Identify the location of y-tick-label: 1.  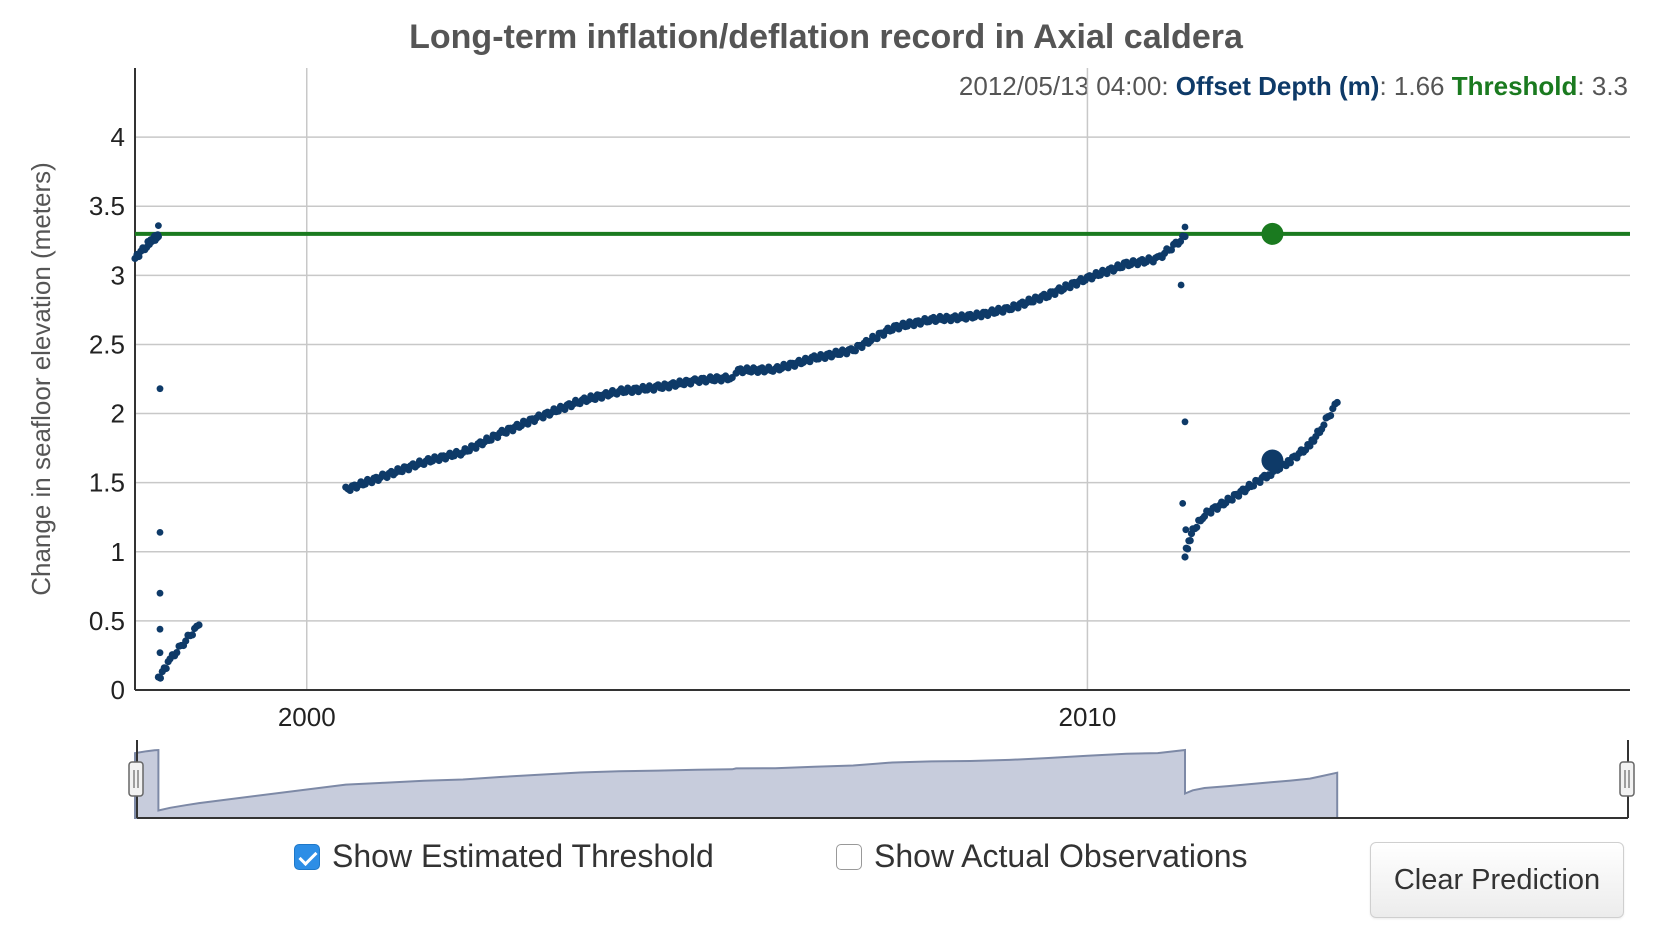
(118, 552).